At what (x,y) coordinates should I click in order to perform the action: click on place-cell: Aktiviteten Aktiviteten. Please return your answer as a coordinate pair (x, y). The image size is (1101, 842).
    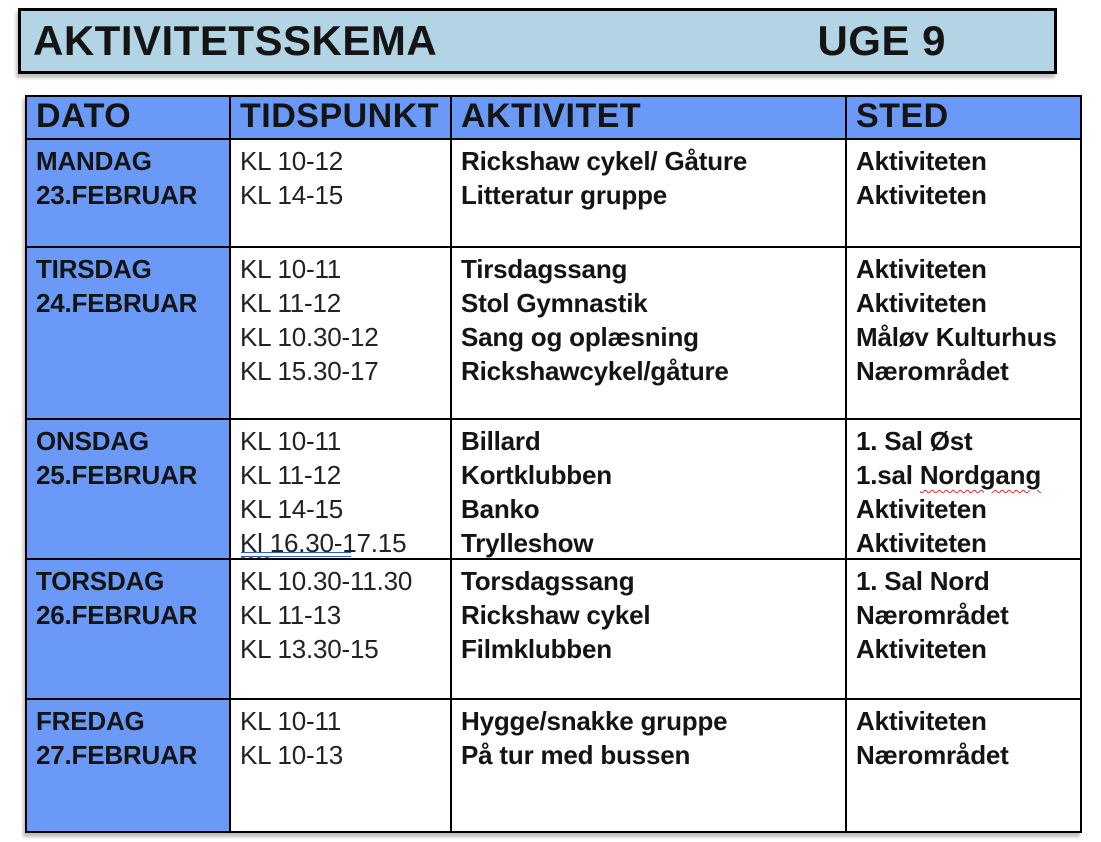
    Looking at the image, I should click on (963, 194).